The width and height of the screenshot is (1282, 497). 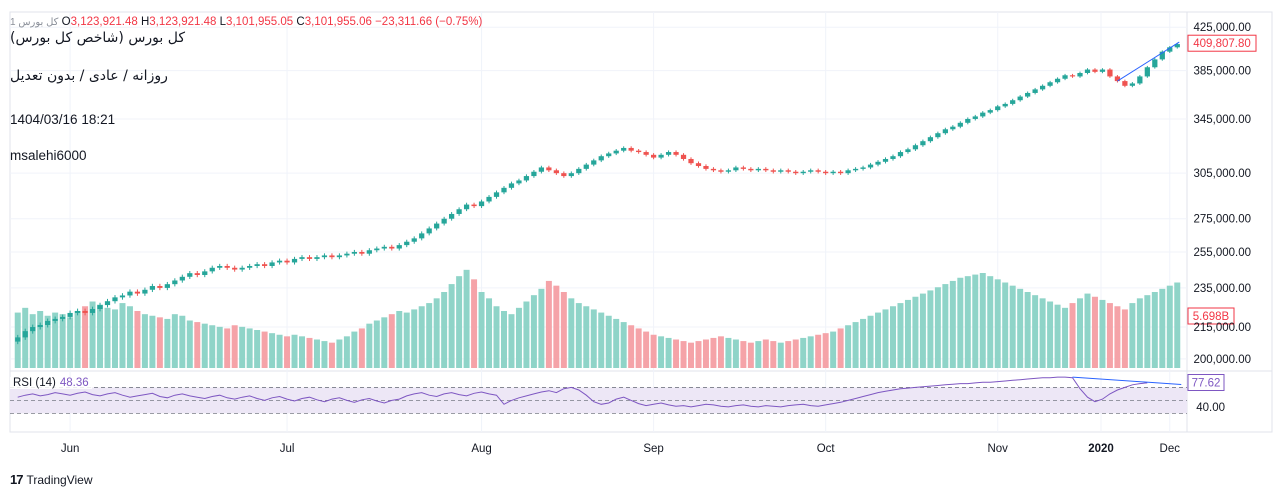 What do you see at coordinates (582, 392) in the screenshot?
I see `rsi-line` at bounding box center [582, 392].